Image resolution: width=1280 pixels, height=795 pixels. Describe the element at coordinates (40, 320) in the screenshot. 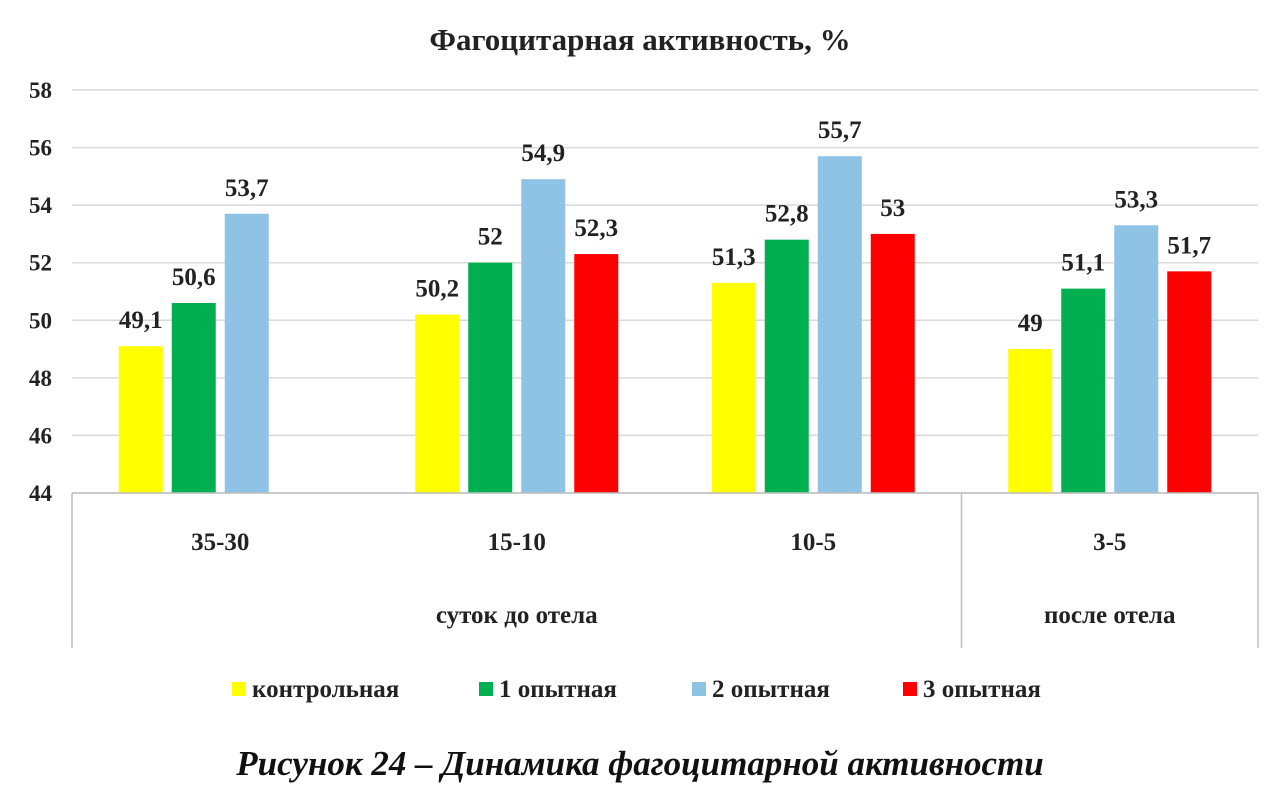

I see `y-tick-label: 50` at that location.